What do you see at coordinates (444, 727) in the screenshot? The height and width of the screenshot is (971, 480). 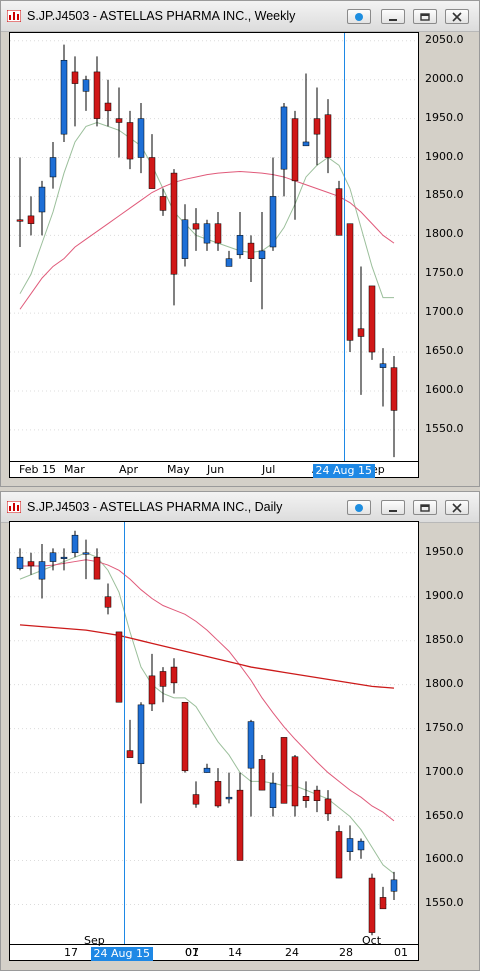 I see `y-axis-tick-label: 1750.0` at bounding box center [444, 727].